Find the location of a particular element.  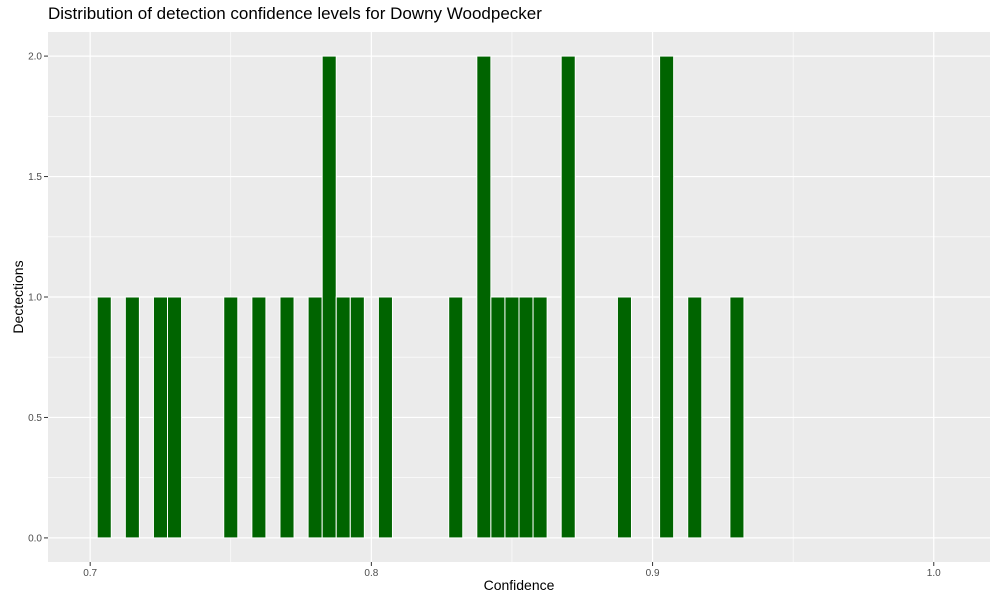

y-tick-label: 0.0 is located at coordinates (35, 538).